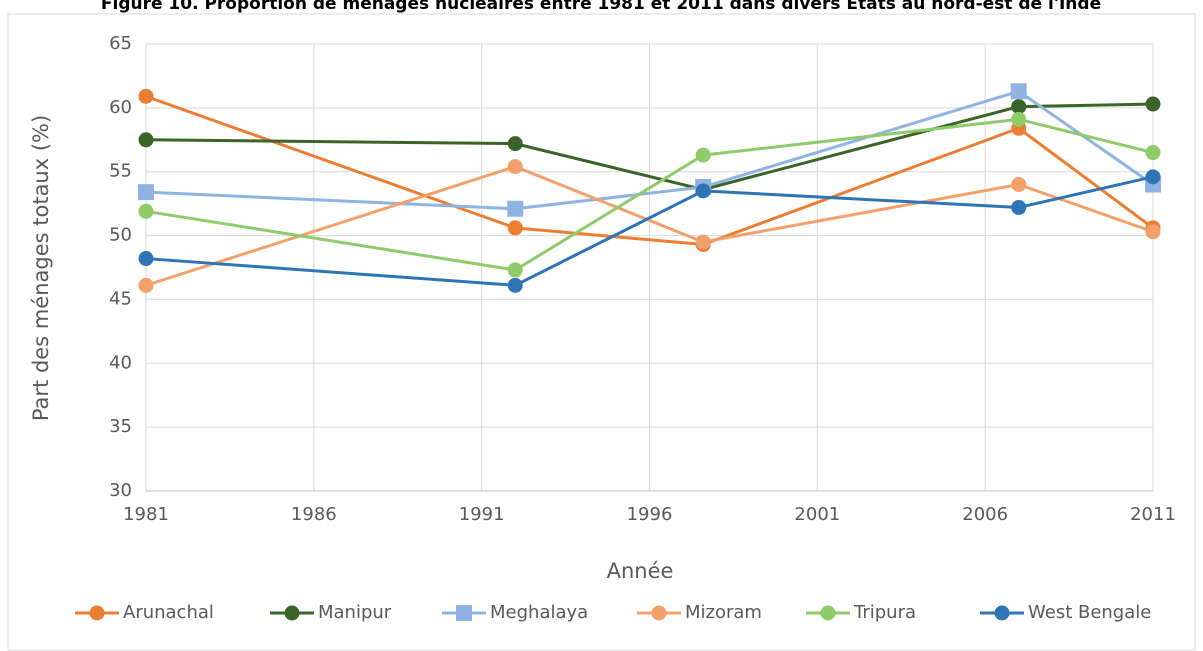 This screenshot has height=651, width=1203. Describe the element at coordinates (120, 171) in the screenshot. I see `y-tick-label: 55` at that location.